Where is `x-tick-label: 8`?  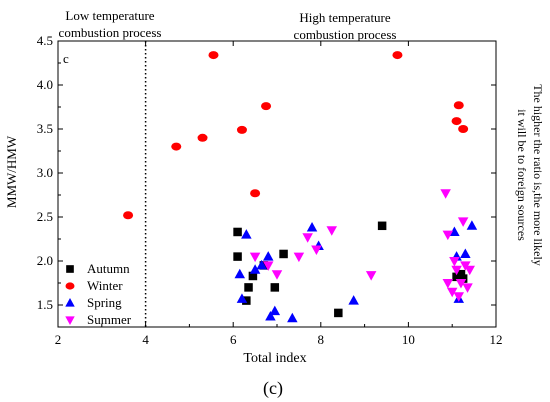 x-tick-label: 8 is located at coordinates (321, 339).